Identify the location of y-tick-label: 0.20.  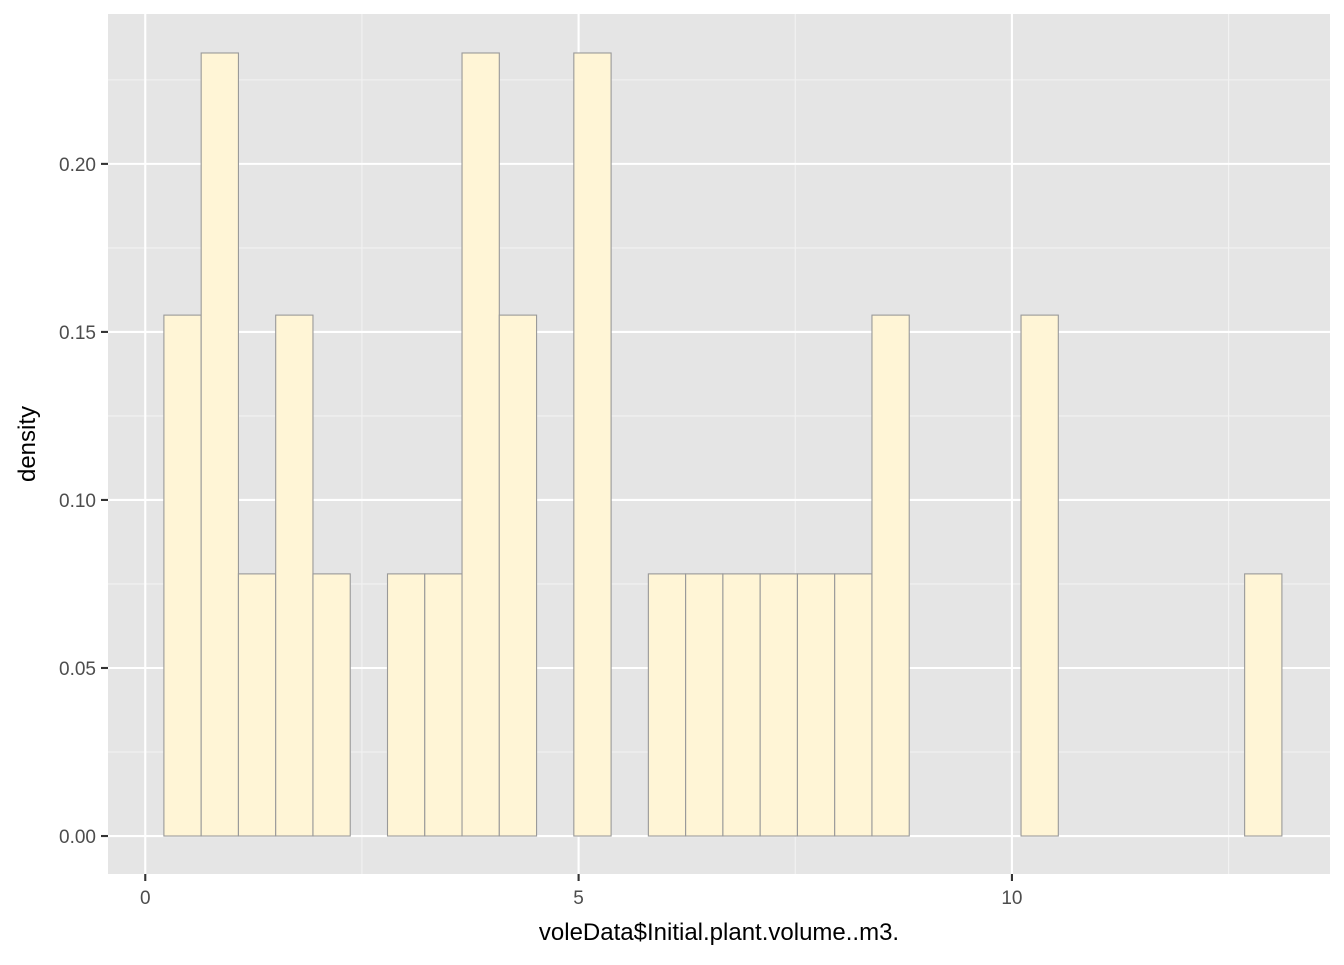
(77, 165).